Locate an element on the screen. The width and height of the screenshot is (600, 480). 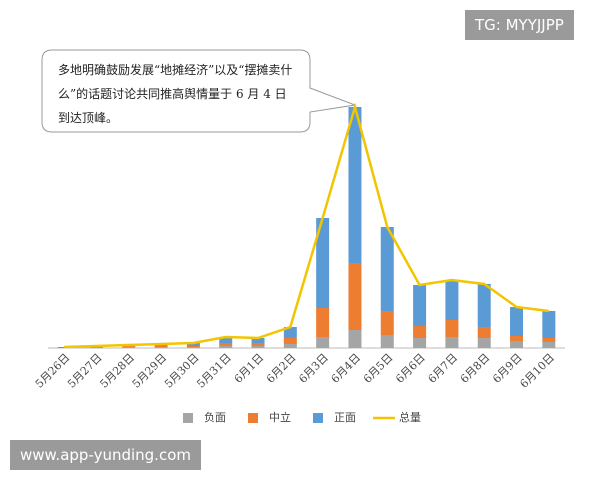
x-tick-label: 6月5日 is located at coordinates (378, 368).